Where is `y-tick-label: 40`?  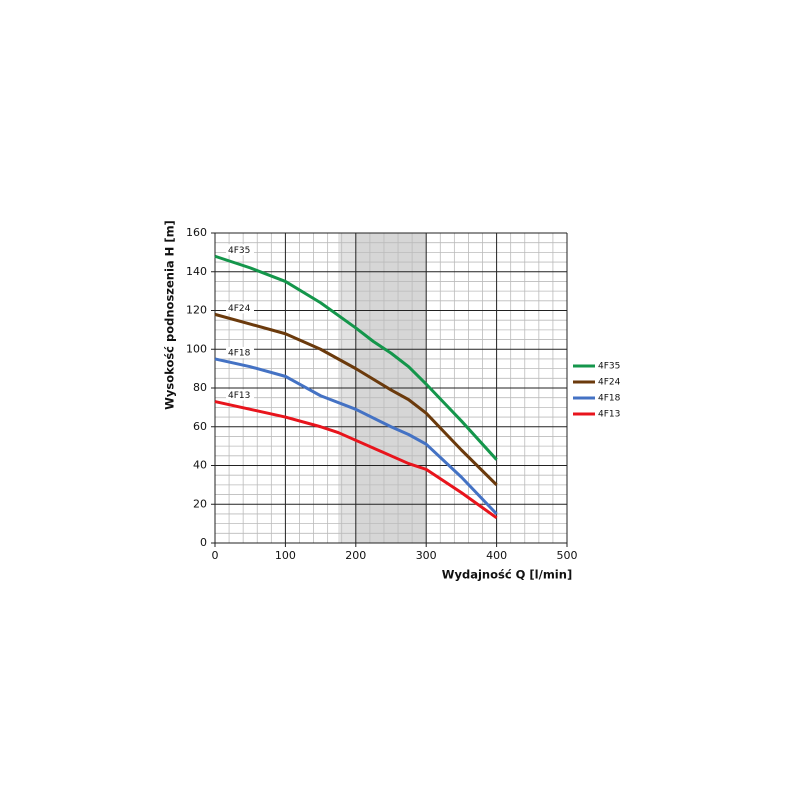
y-tick-label: 40 is located at coordinates (200, 465).